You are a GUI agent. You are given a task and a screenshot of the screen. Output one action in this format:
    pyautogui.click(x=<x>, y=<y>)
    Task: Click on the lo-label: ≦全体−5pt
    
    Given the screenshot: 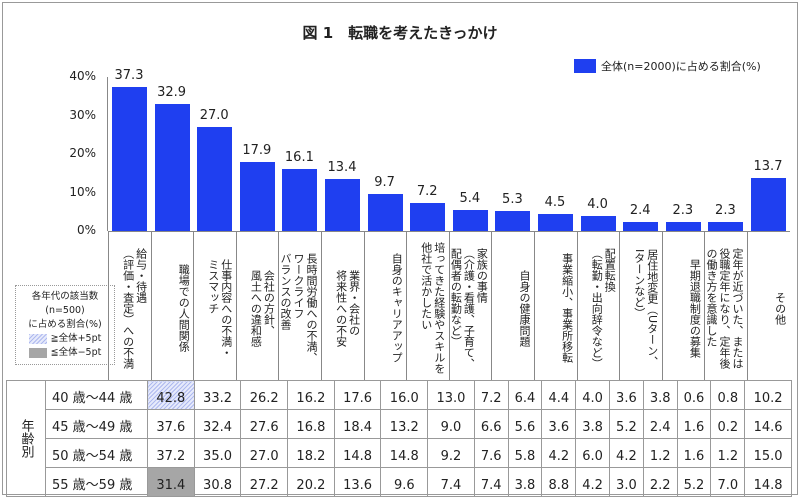 What is the action you would take?
    pyautogui.click(x=76, y=352)
    